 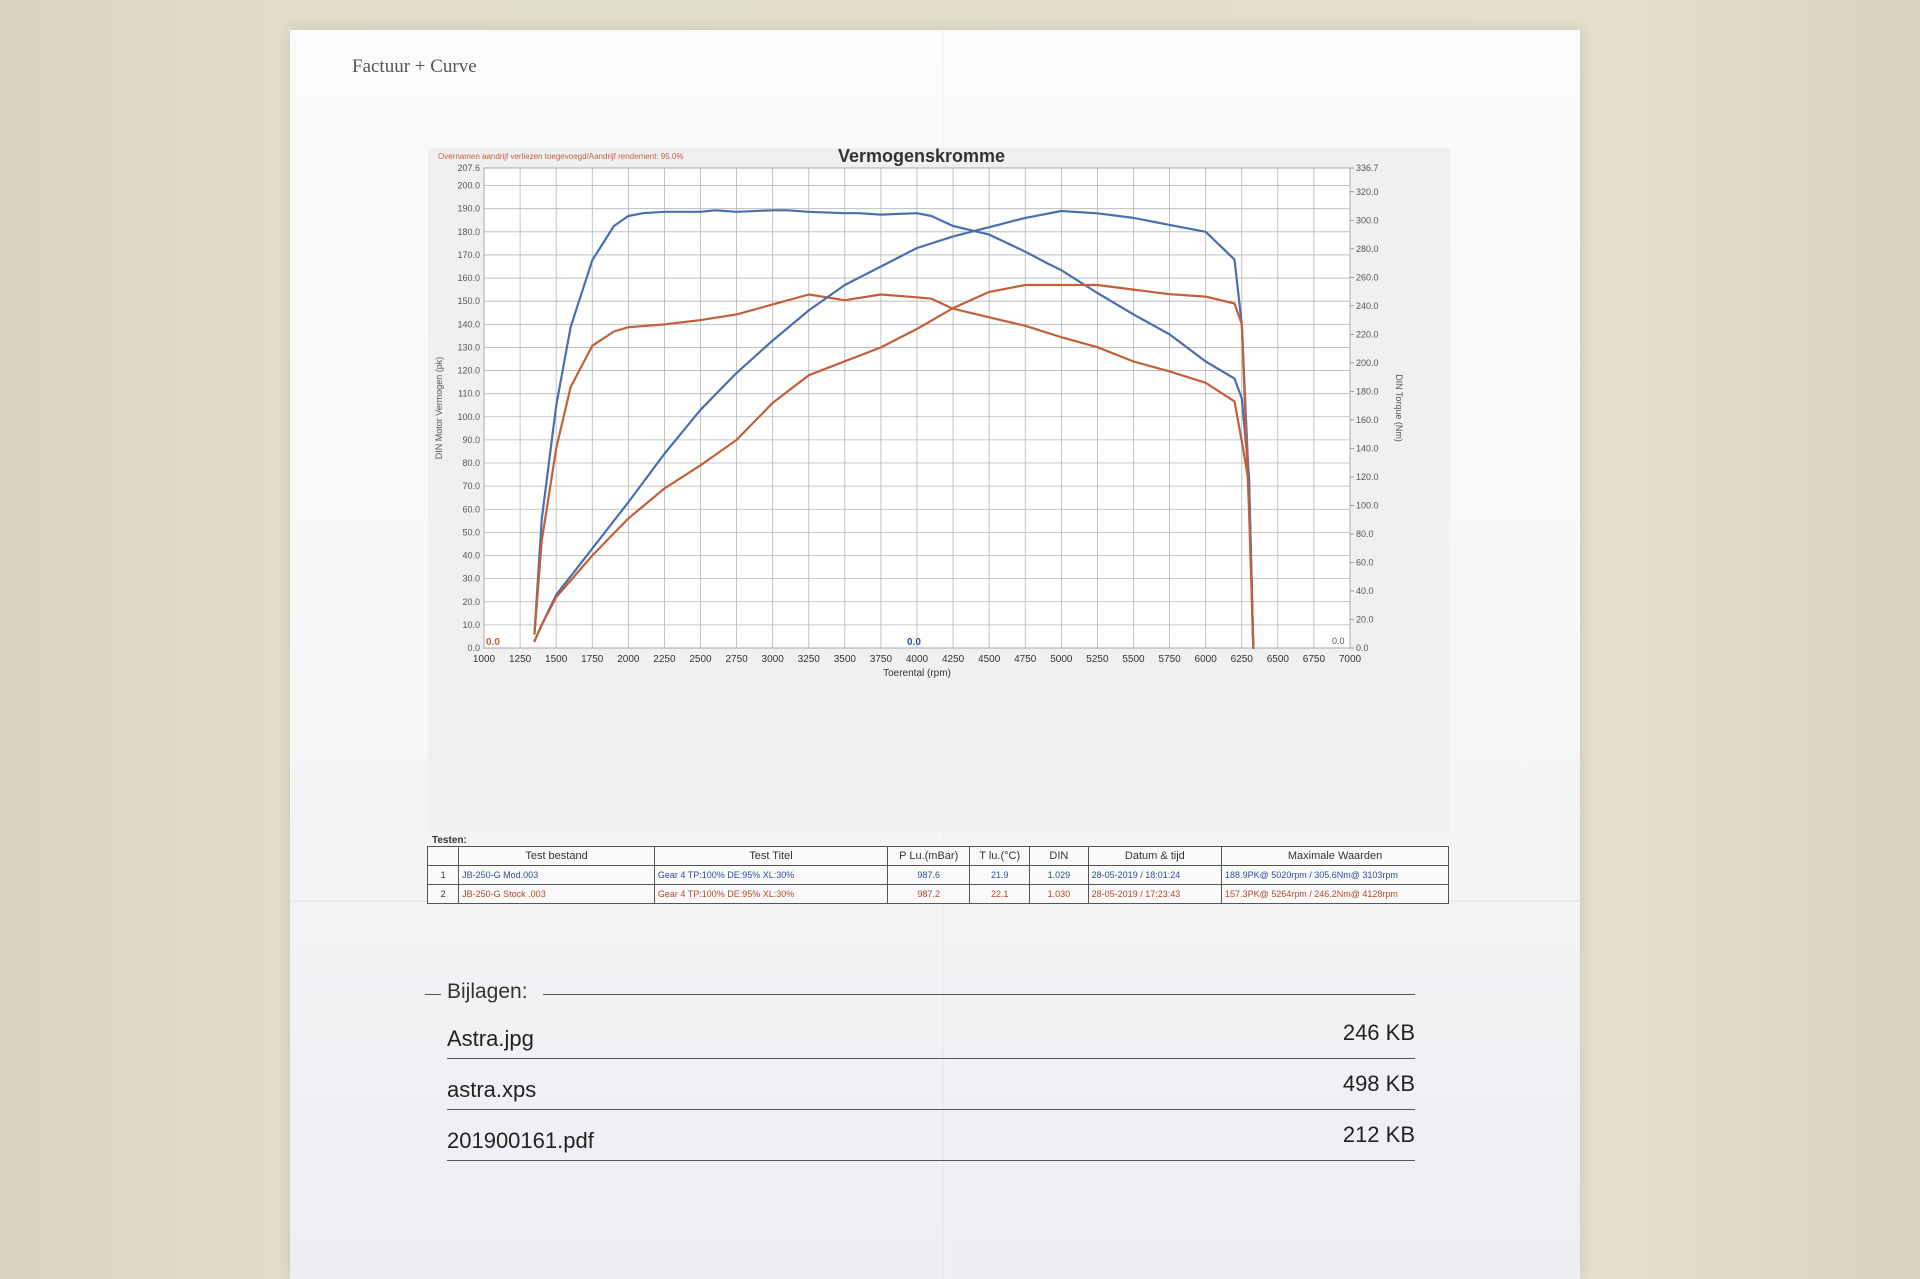 What do you see at coordinates (468, 186) in the screenshot?
I see `y-left-tick-label: 200.0` at bounding box center [468, 186].